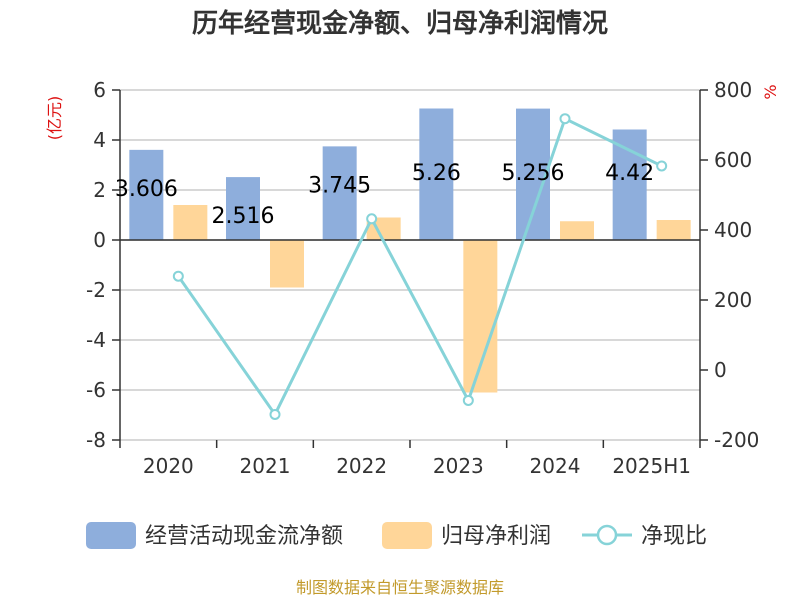  I want to click on legend: 经营活动现金流净额 归母净利润 净现比, so click(396, 535).